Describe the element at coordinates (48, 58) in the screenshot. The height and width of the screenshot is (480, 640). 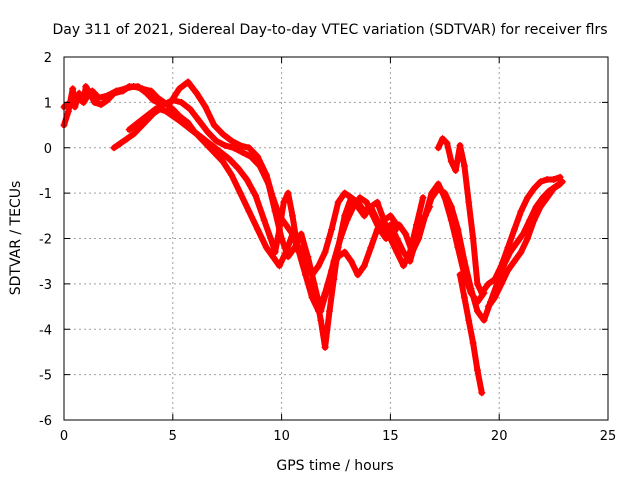
I see `y-tick-label: 2` at that location.